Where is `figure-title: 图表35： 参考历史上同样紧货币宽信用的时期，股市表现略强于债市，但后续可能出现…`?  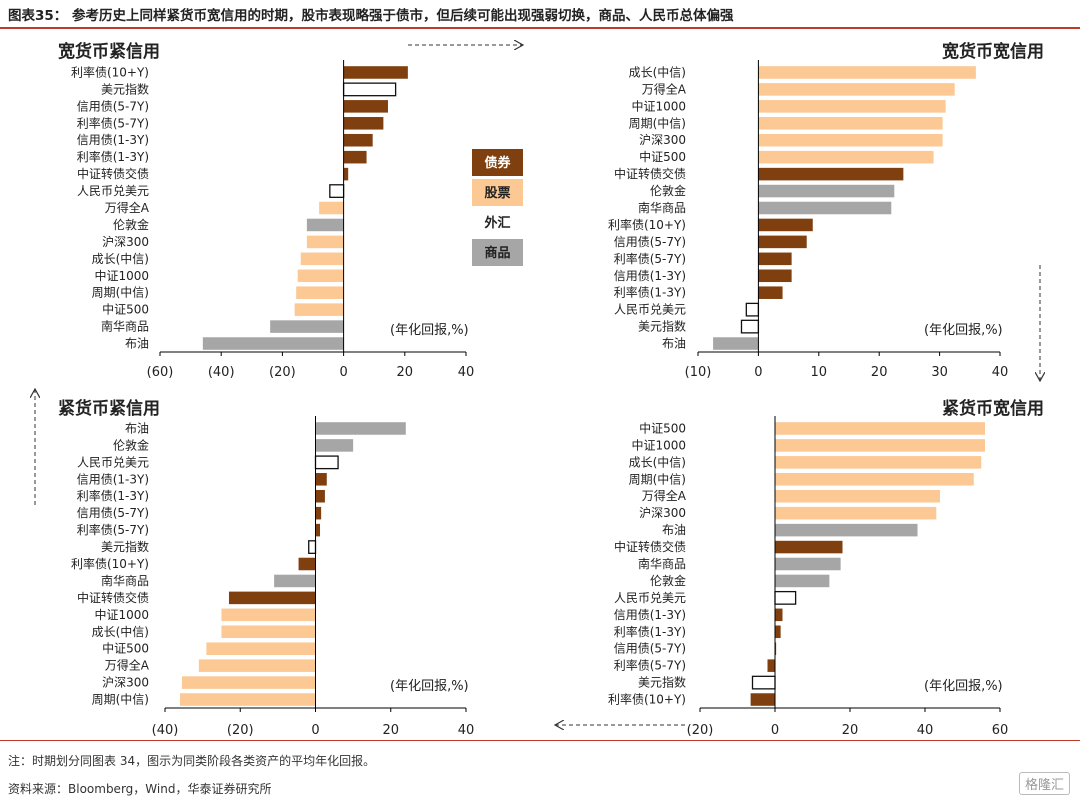 figure-title: 图表35： 参考历史上同样紧货币宽信用的时期，股市表现略强于债市，但后续可能出现… is located at coordinates (371, 16).